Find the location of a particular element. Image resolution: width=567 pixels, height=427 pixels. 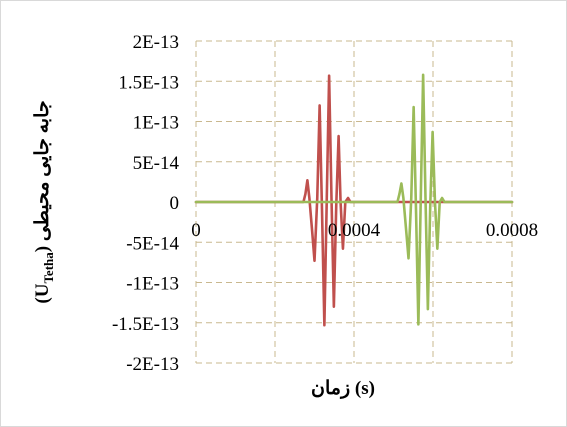

x-tick-label: 0.0004 is located at coordinates (354, 230).